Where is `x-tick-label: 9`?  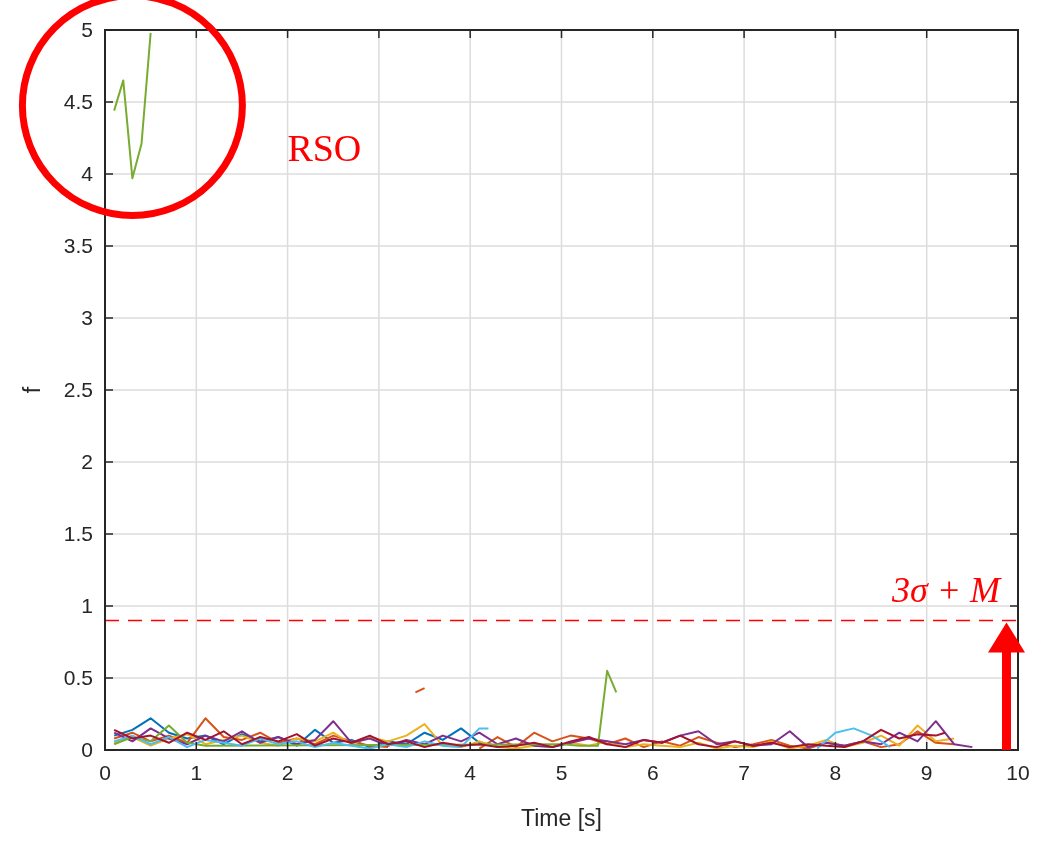
x-tick-label: 9 is located at coordinates (926, 772).